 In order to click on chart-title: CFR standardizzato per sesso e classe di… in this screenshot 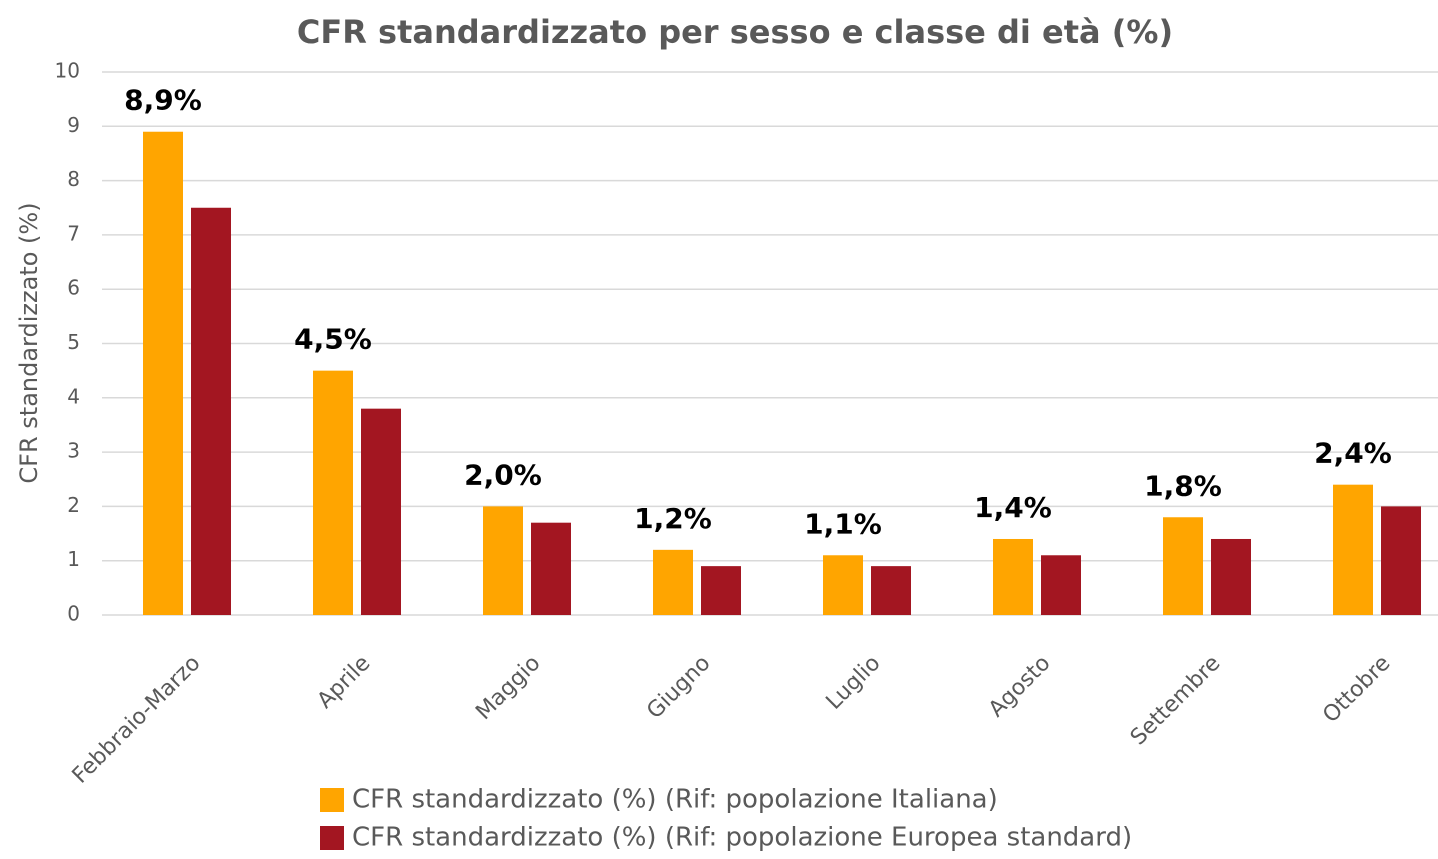, I will do `click(735, 32)`.